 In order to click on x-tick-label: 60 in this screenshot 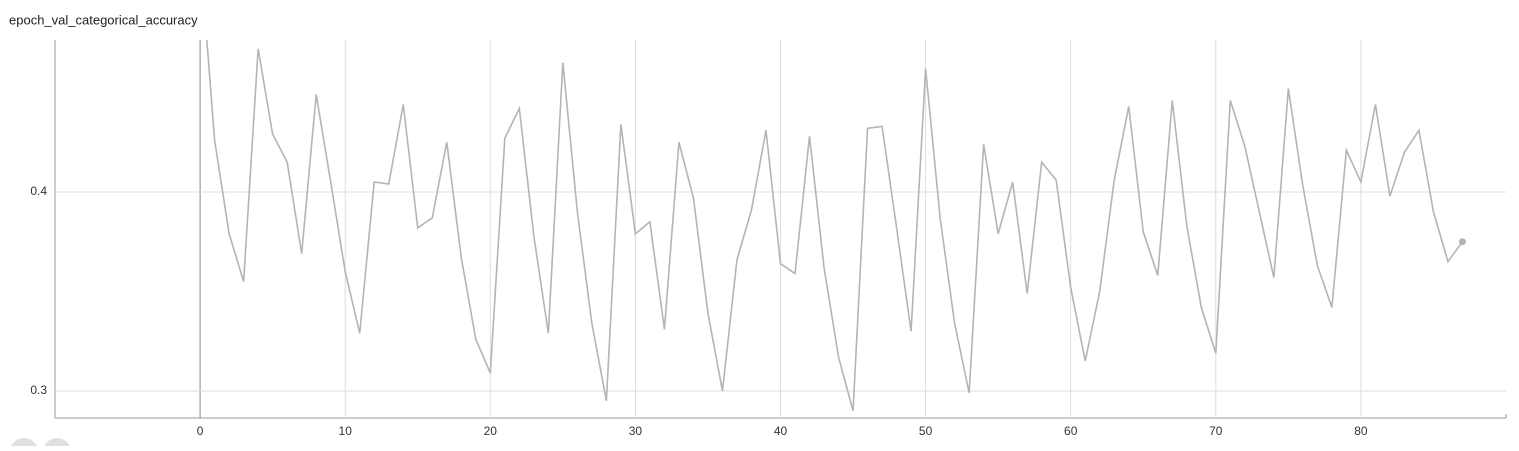, I will do `click(1071, 431)`.